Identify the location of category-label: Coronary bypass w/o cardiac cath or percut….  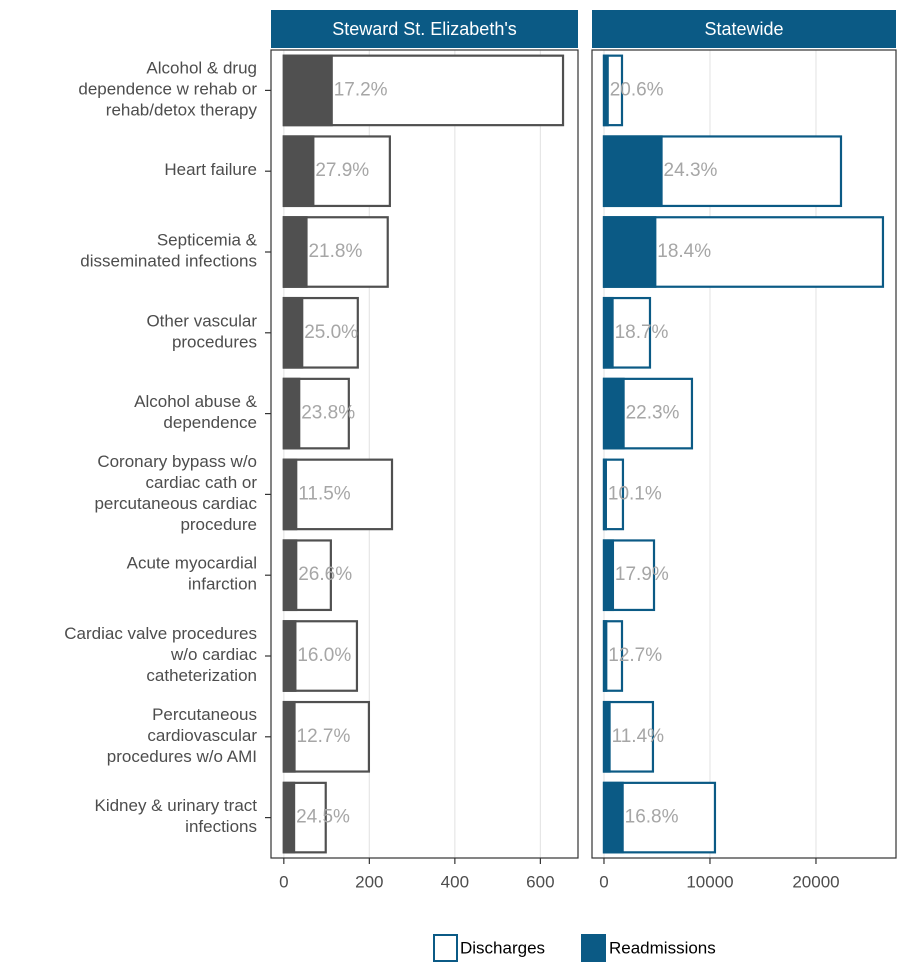
(175, 493).